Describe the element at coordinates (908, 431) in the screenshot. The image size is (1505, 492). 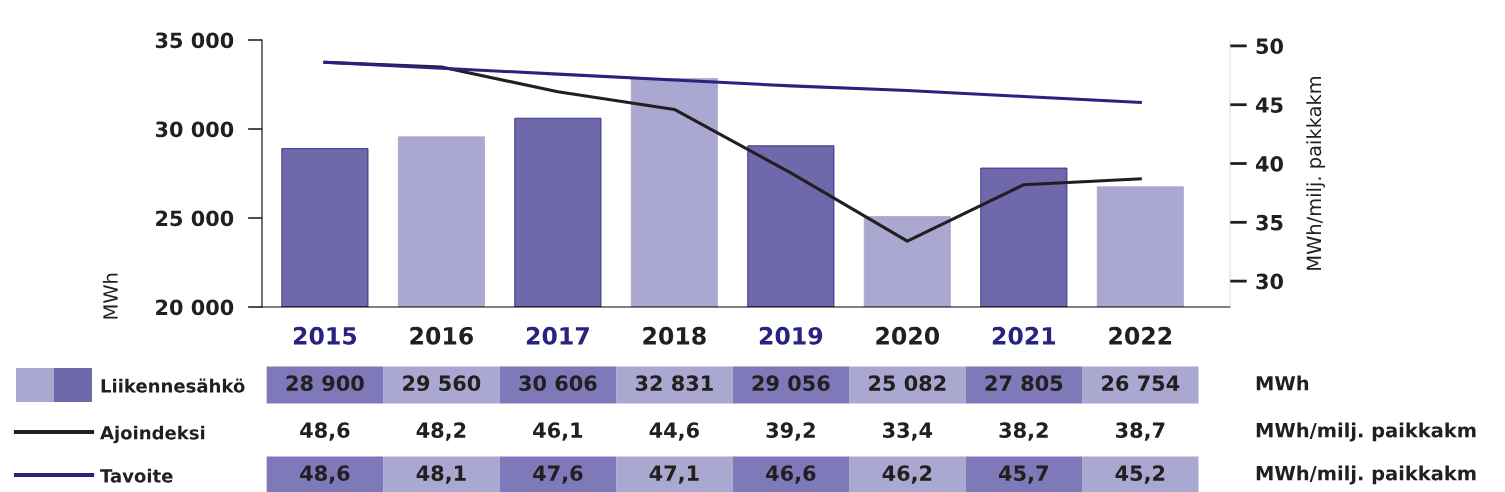
I see `data-label: 33,4` at that location.